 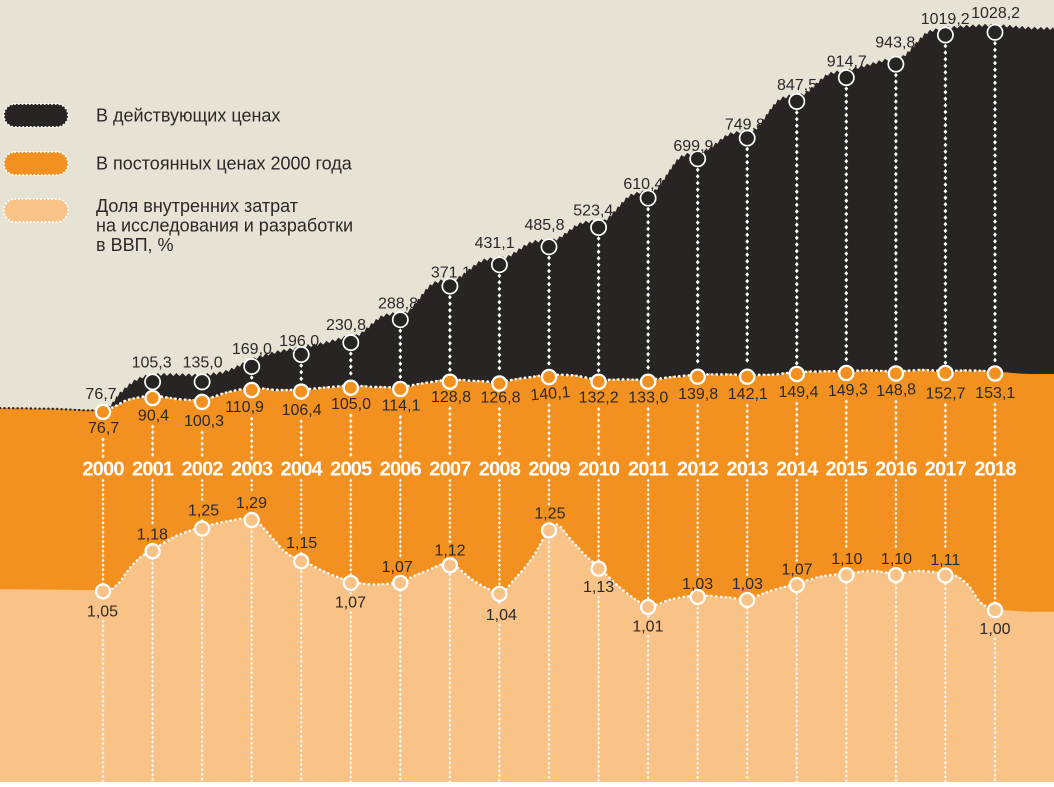 I want to click on svg-text: в ВВП, %, so click(x=135, y=245).